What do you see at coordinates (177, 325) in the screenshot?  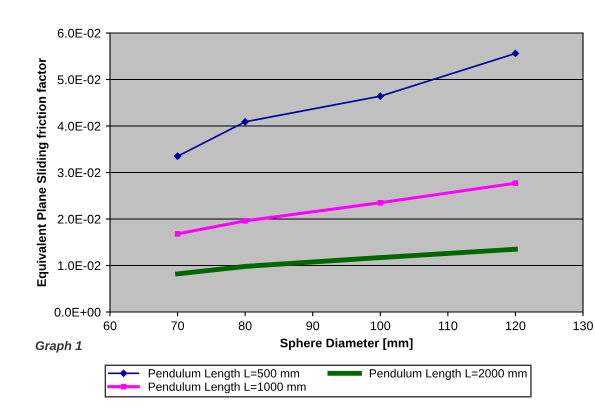 I see `x-tick-label: 70` at bounding box center [177, 325].